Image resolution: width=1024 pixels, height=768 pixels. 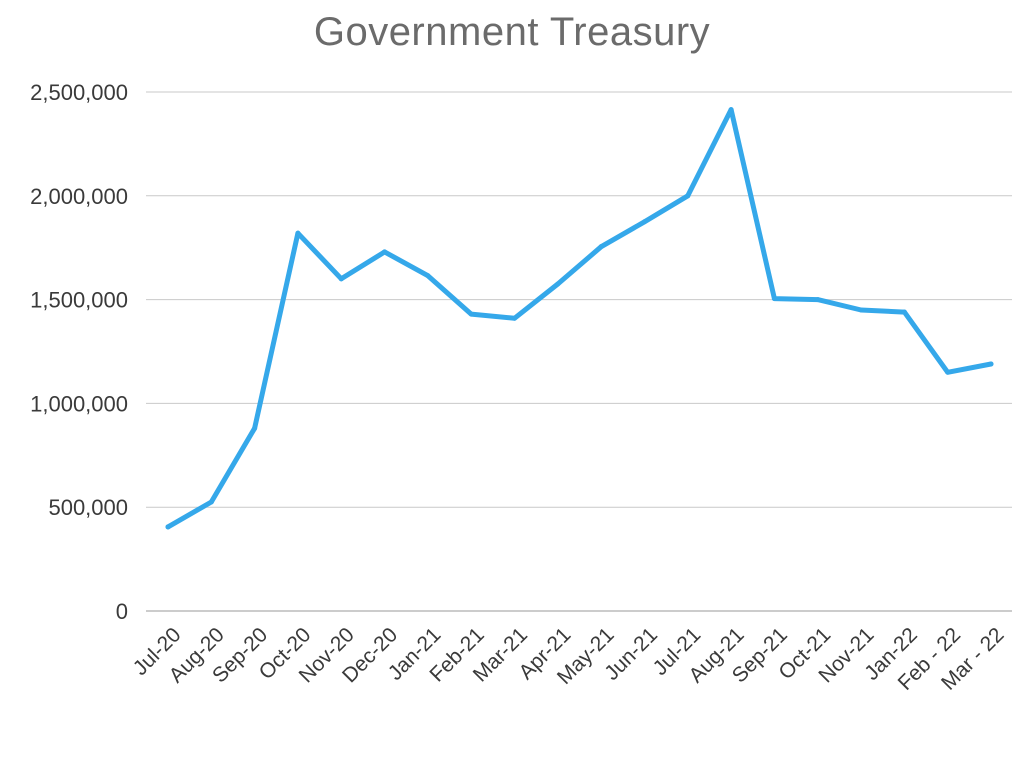 What do you see at coordinates (88, 507) in the screenshot?
I see `y-tick-label: 500,000` at bounding box center [88, 507].